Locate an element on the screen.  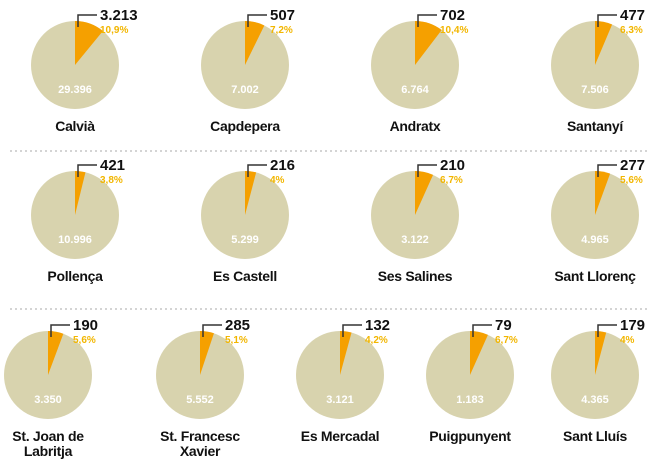
total-label: 3.122 is located at coordinates (415, 240).